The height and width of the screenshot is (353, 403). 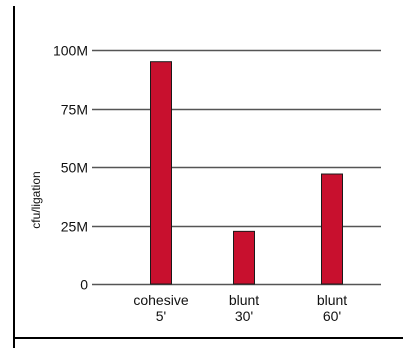 What do you see at coordinates (74, 110) in the screenshot?
I see `y-tick-label-3: 75M` at bounding box center [74, 110].